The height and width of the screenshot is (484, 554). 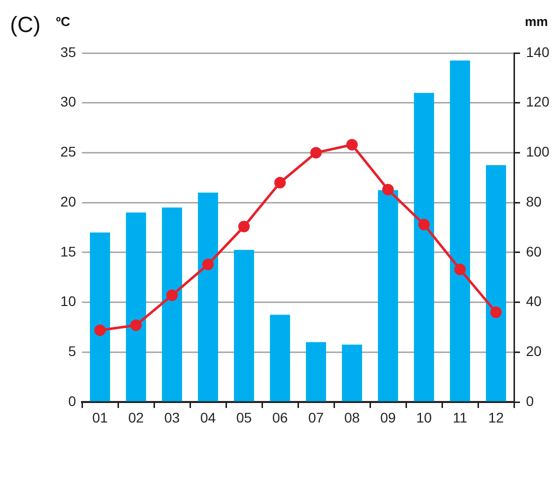 I want to click on y-tick-label: 5, so click(x=72, y=351).